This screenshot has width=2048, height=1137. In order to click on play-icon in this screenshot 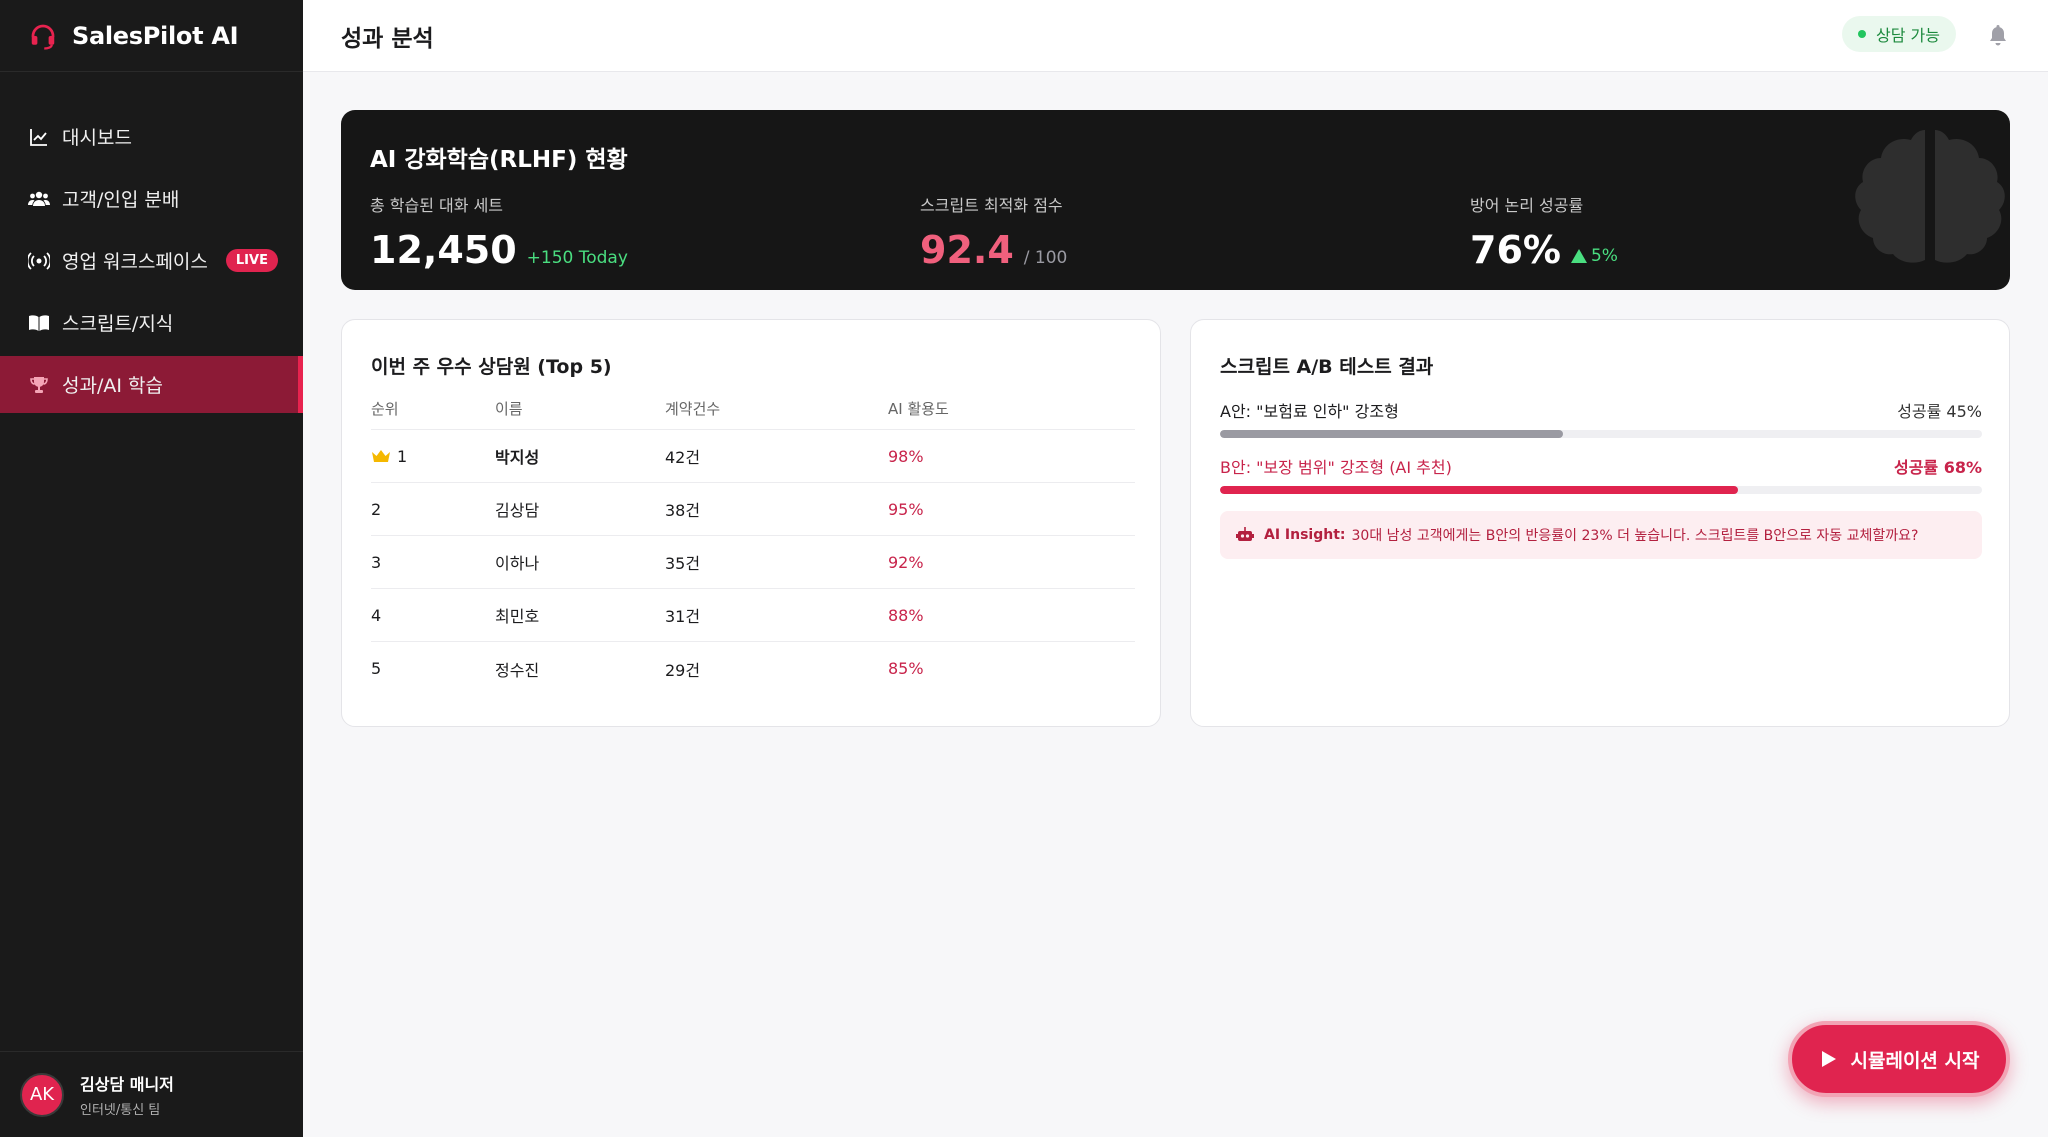, I will do `click(1828, 1059)`.